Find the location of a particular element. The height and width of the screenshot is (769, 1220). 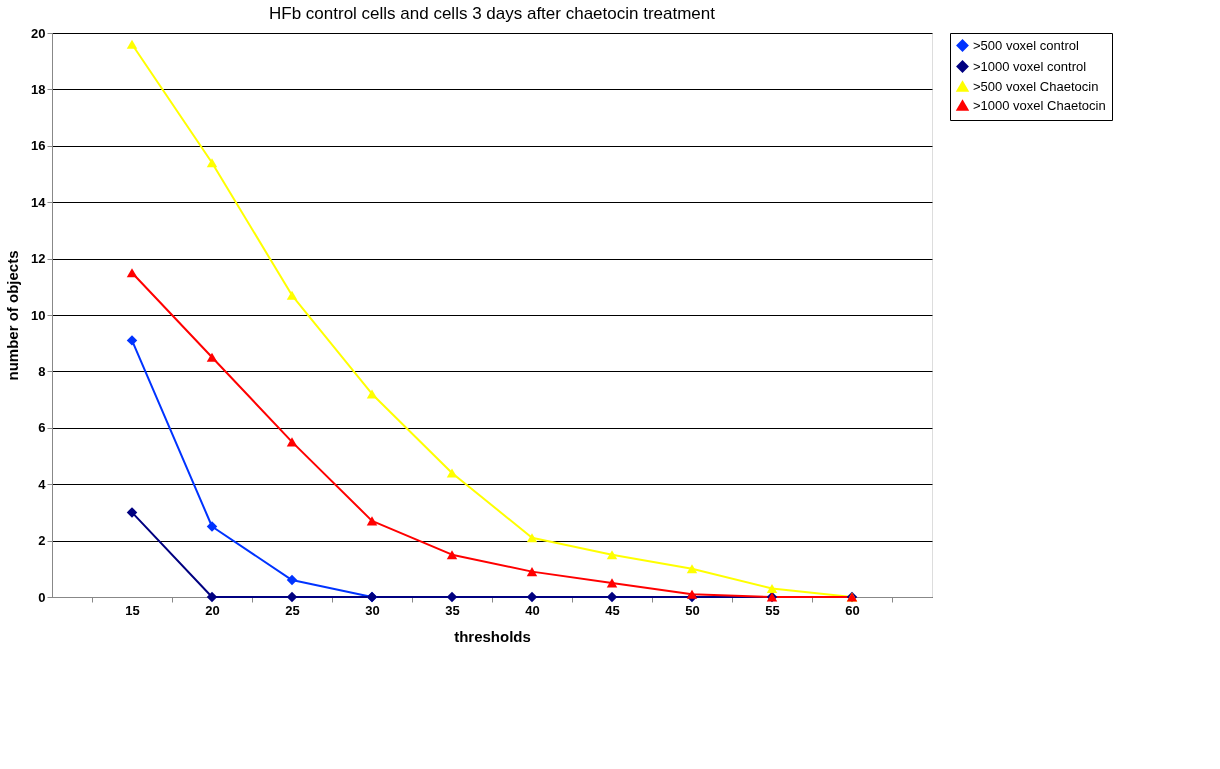

x-tick-label: 15 is located at coordinates (132, 610).